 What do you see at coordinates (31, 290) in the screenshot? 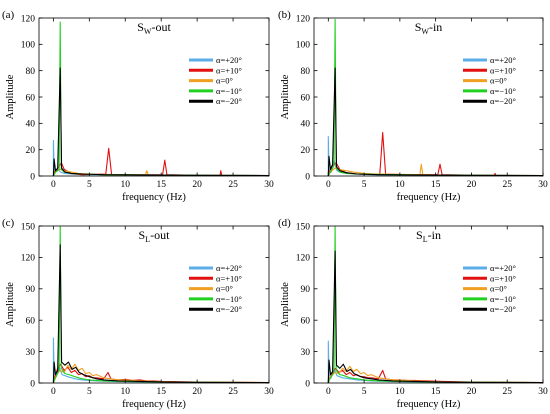
I see `y-tick-label: 90` at bounding box center [31, 290].